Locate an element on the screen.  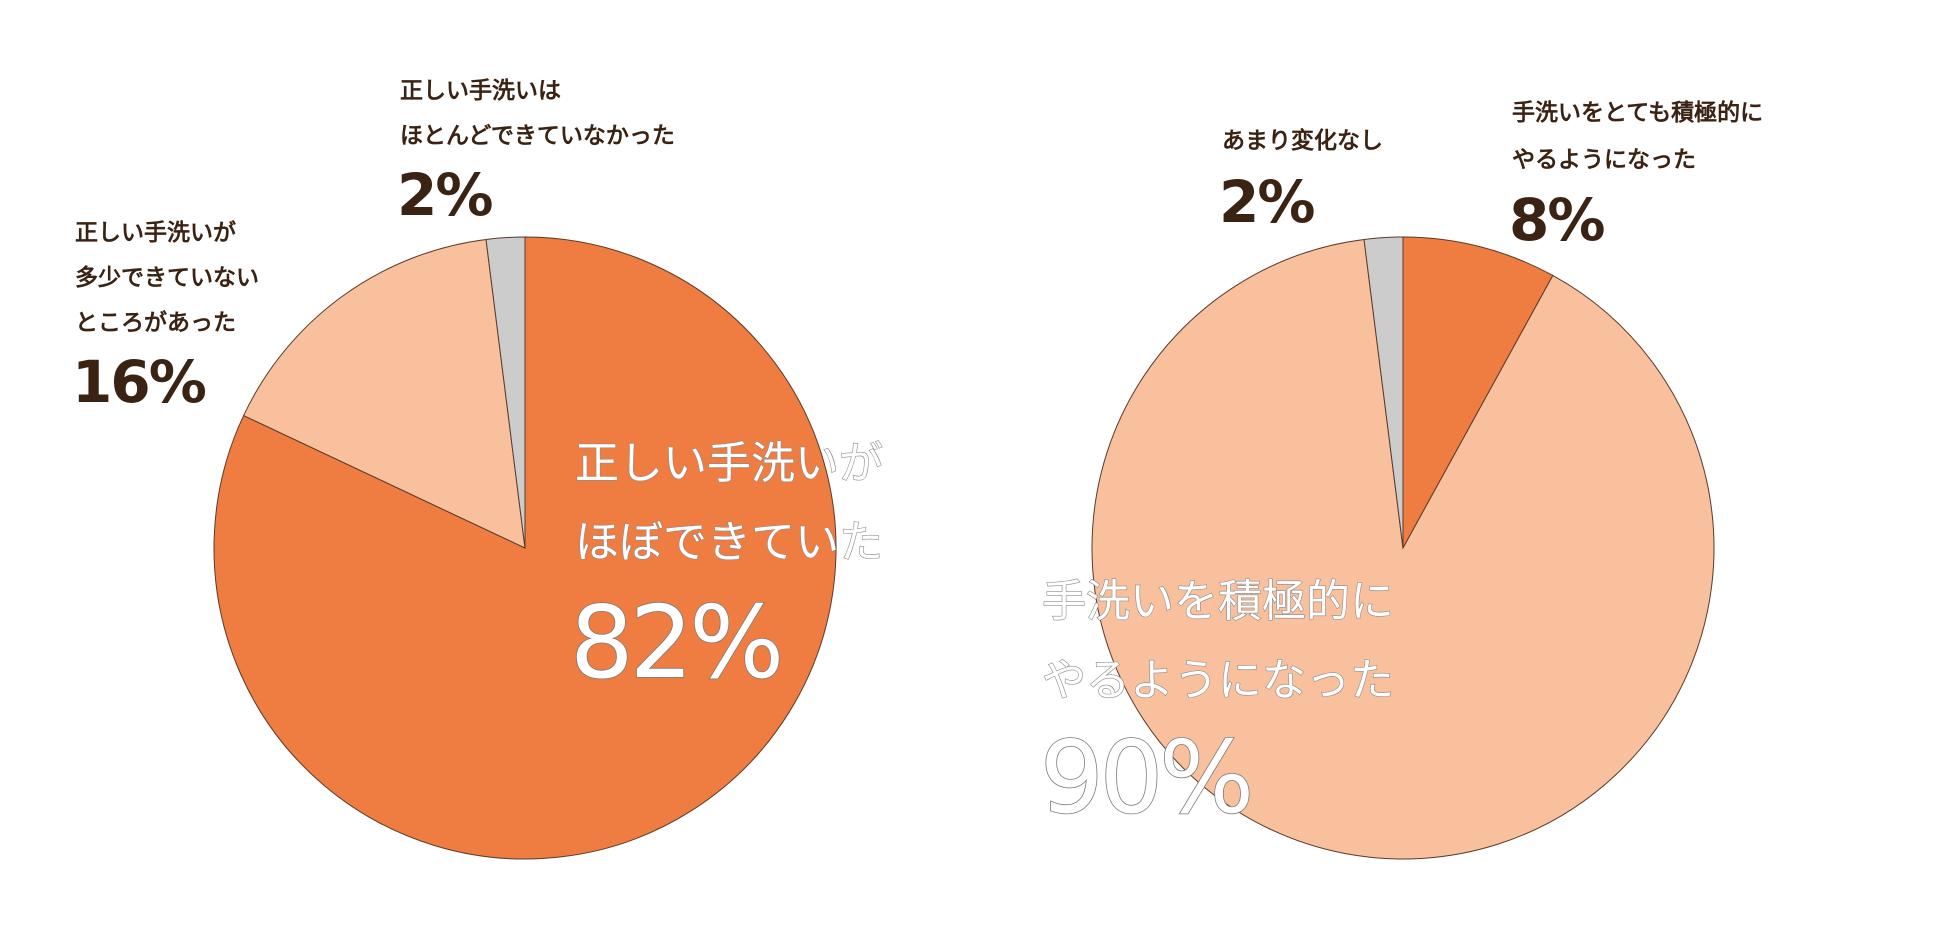
slice-value-label: 16% is located at coordinates (139, 382).